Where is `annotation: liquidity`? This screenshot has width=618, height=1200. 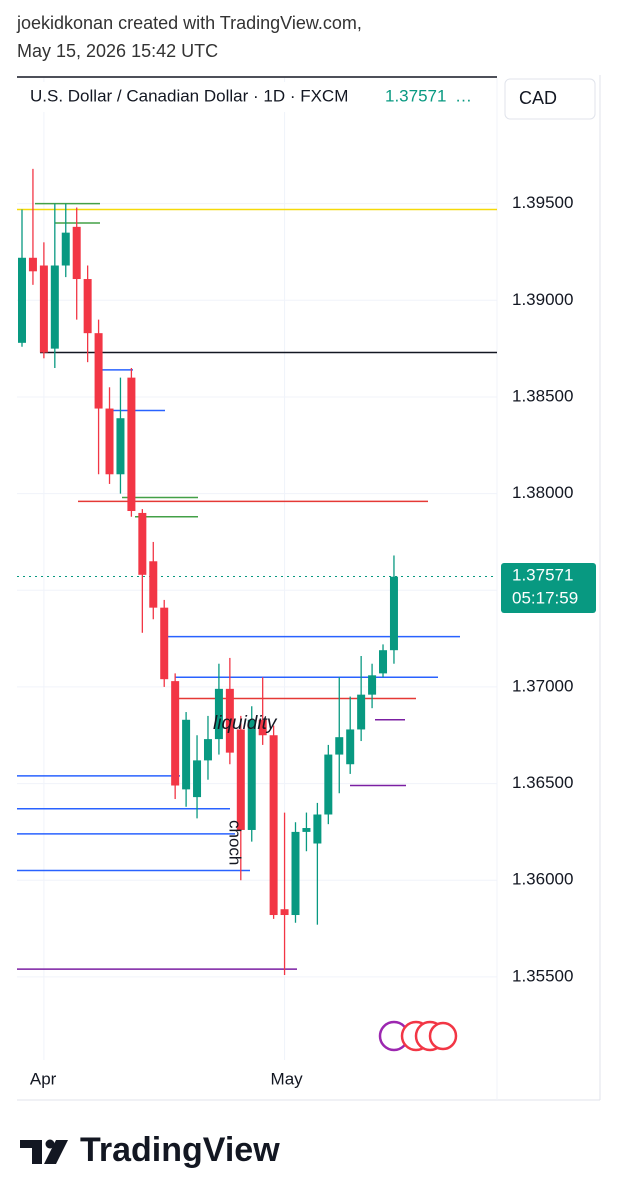 annotation: liquidity is located at coordinates (245, 723).